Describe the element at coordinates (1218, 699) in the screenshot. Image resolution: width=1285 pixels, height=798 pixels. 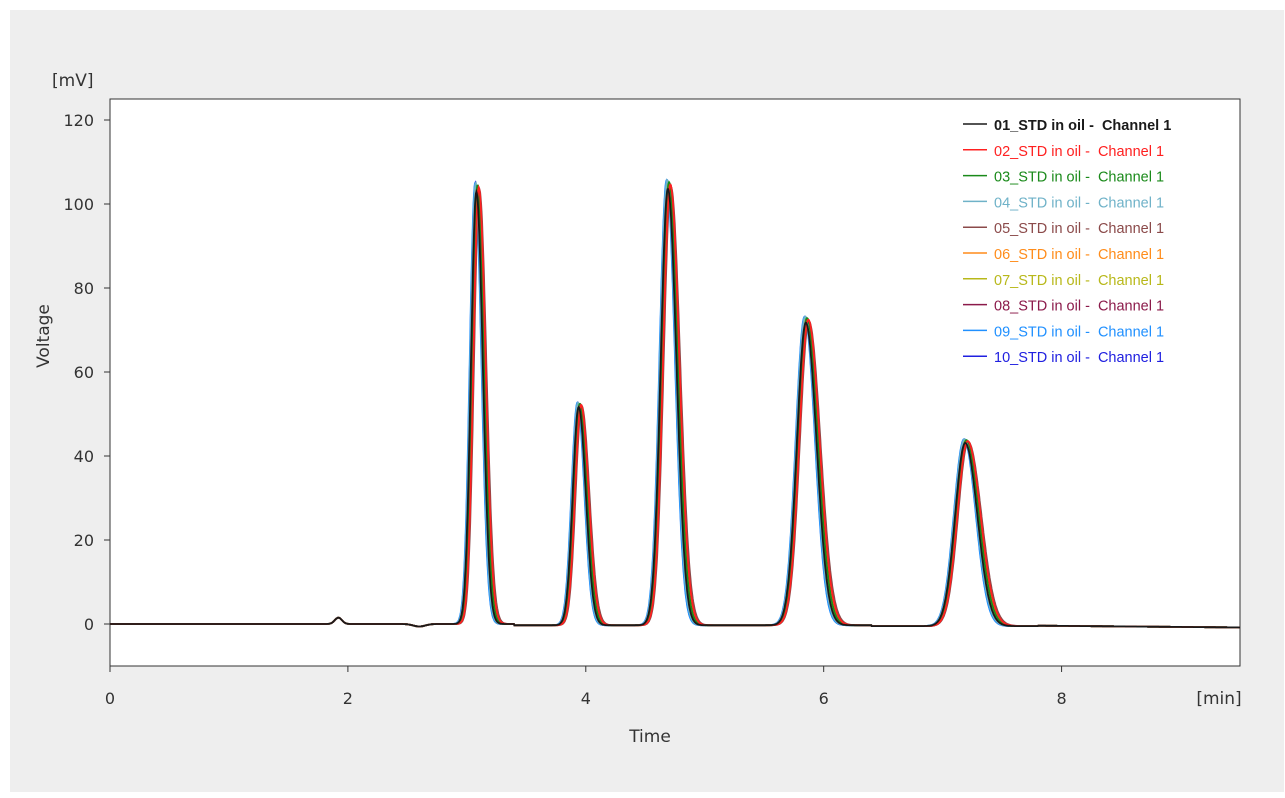
I see `x-unit-label: [min]` at that location.